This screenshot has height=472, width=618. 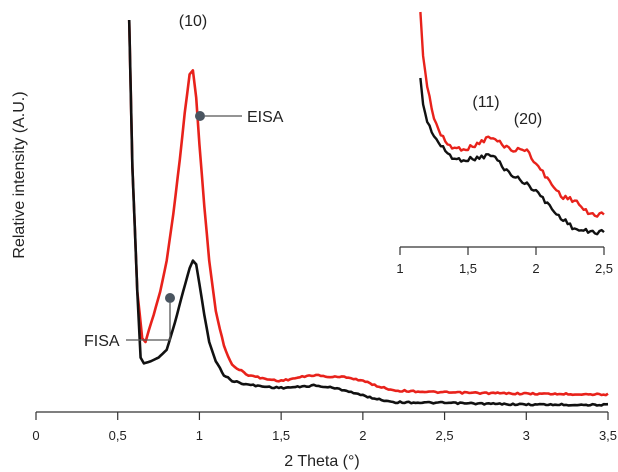 What do you see at coordinates (199, 435) in the screenshot?
I see `x-tick-label: 1` at bounding box center [199, 435].